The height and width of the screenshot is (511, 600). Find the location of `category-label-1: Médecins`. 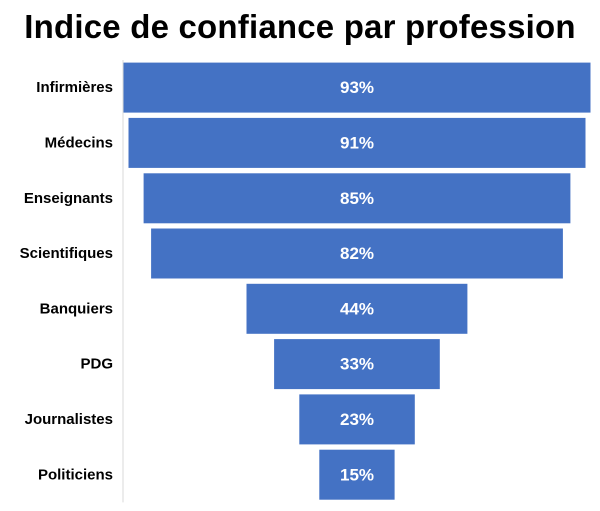

category-label-1: Médecins is located at coordinates (79, 142).